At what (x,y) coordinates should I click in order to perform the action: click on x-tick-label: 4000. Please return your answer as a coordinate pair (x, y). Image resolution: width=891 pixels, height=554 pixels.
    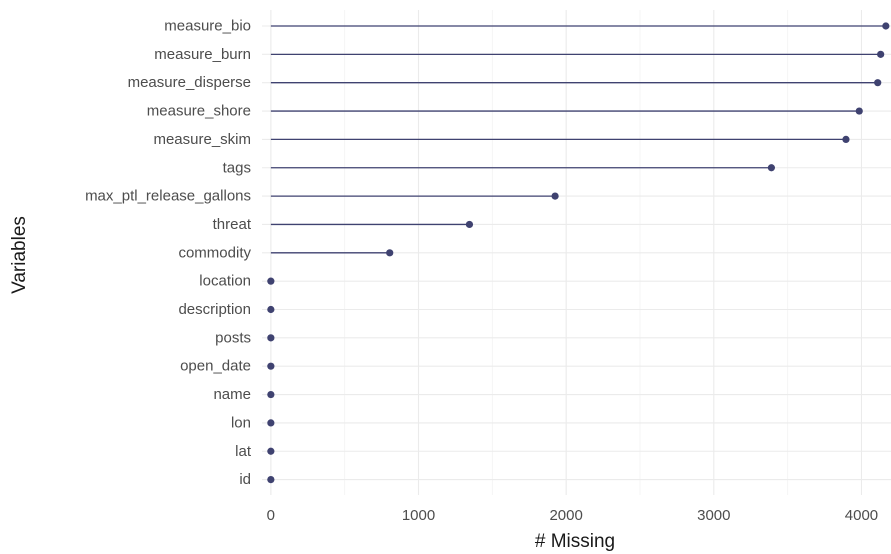
    Looking at the image, I should click on (861, 515).